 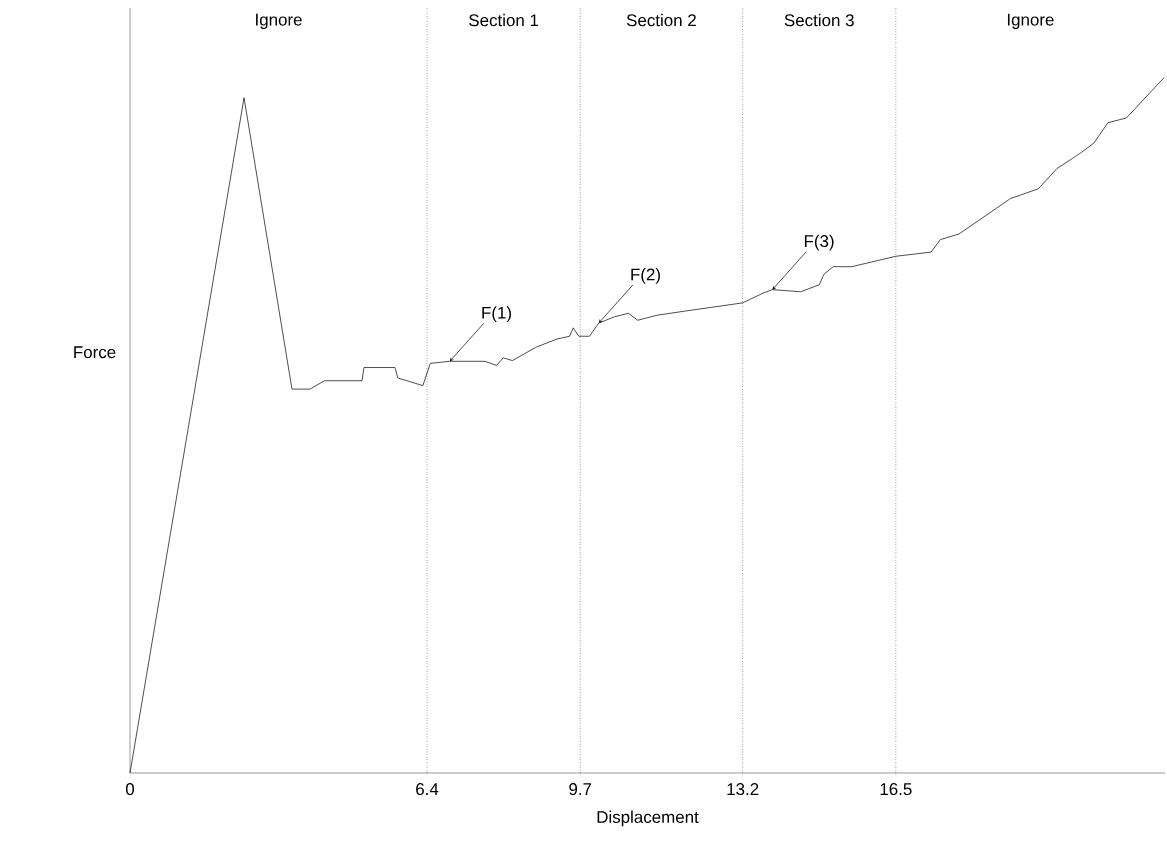 I want to click on annotation: F(2), so click(x=645, y=276).